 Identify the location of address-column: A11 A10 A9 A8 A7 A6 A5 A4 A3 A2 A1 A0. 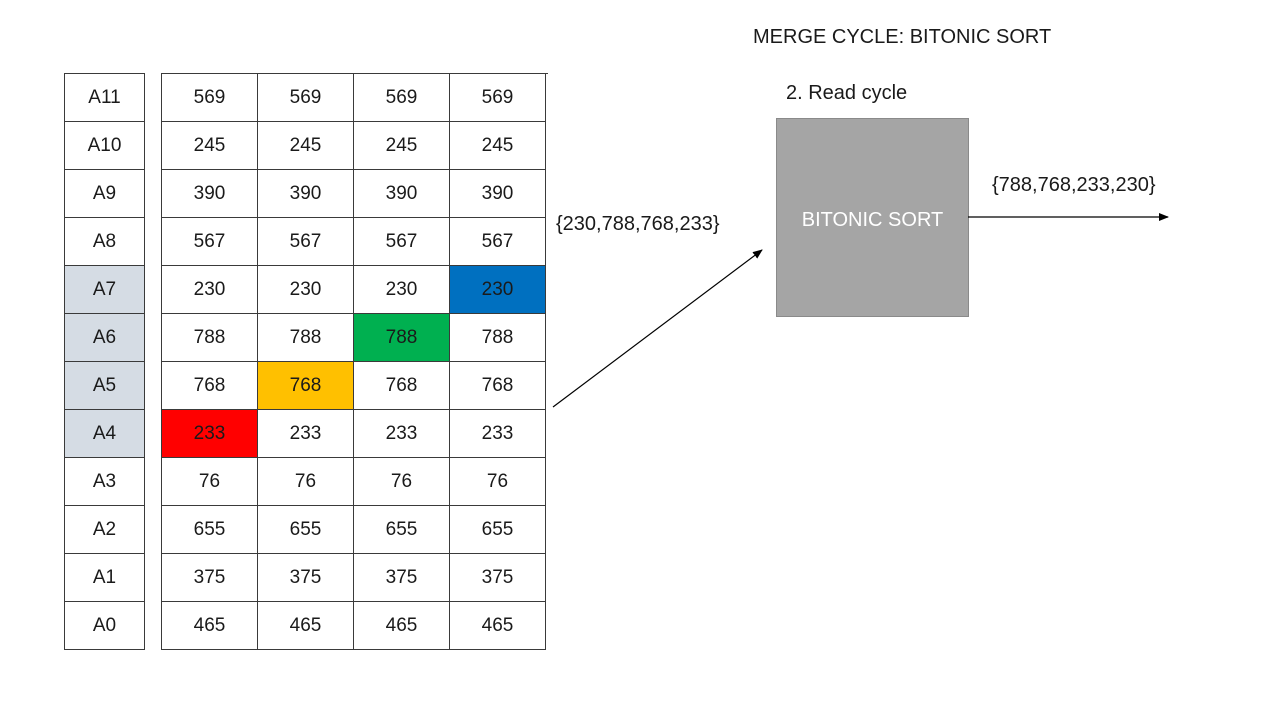
(104, 361).